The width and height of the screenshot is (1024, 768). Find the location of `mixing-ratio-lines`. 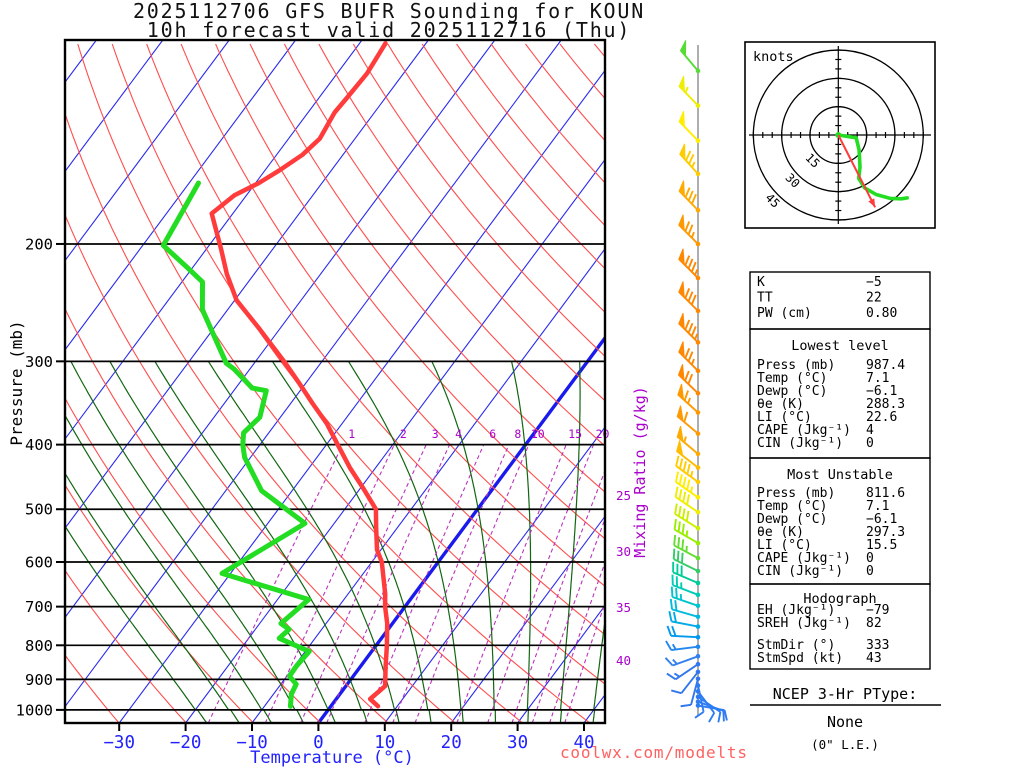

mixing-ratio-lines is located at coordinates (406, 583).